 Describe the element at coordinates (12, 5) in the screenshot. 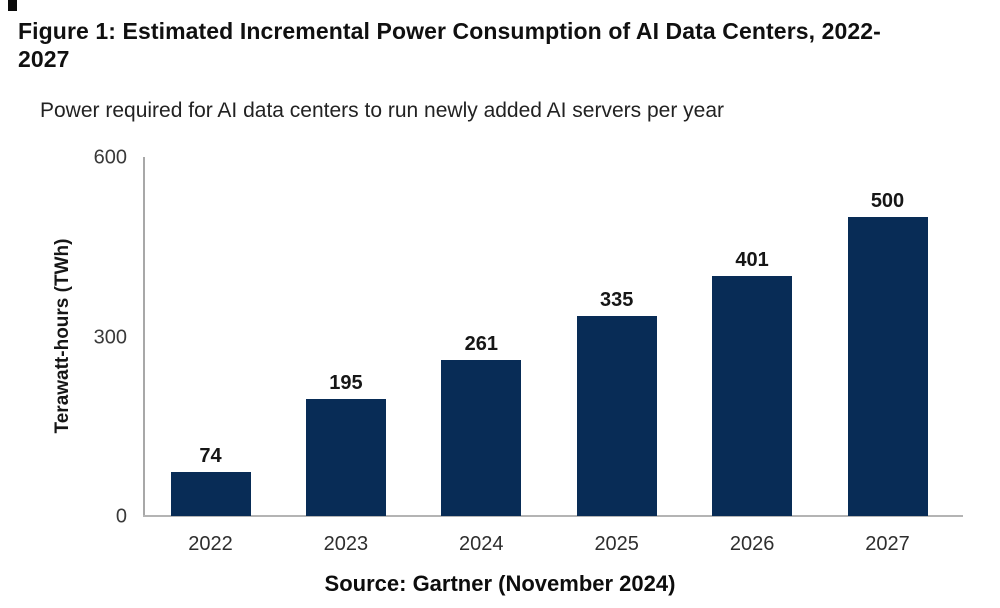

I see `corner-square-icon` at that location.